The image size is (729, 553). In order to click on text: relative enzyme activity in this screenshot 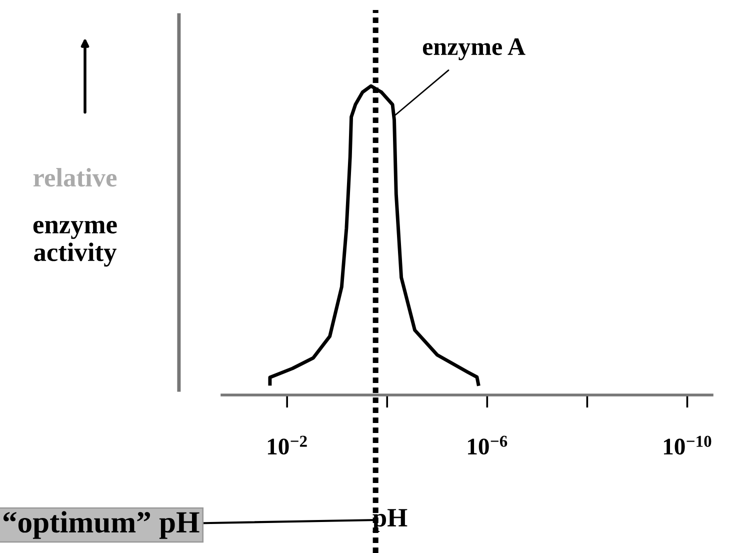, I will do `click(75, 217)`.